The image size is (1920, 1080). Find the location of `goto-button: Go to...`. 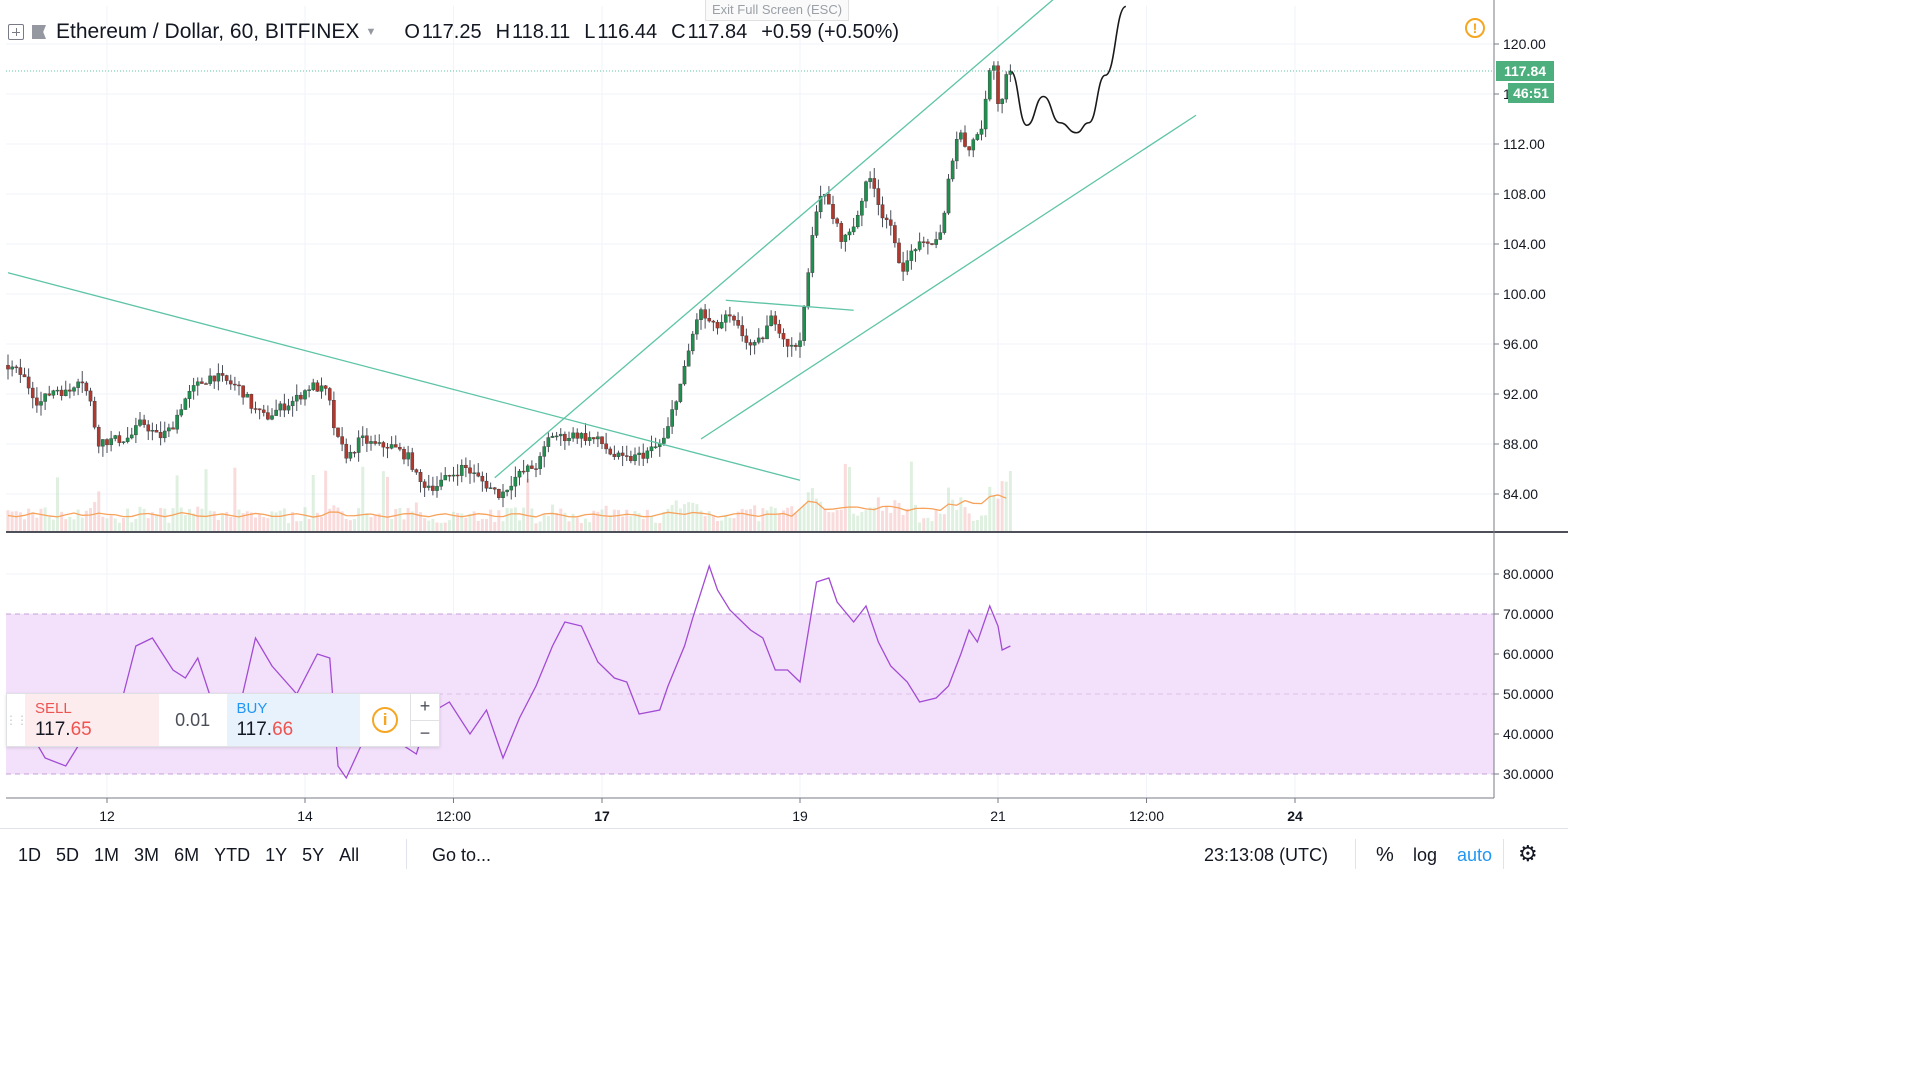

goto-button: Go to... is located at coordinates (462, 855).